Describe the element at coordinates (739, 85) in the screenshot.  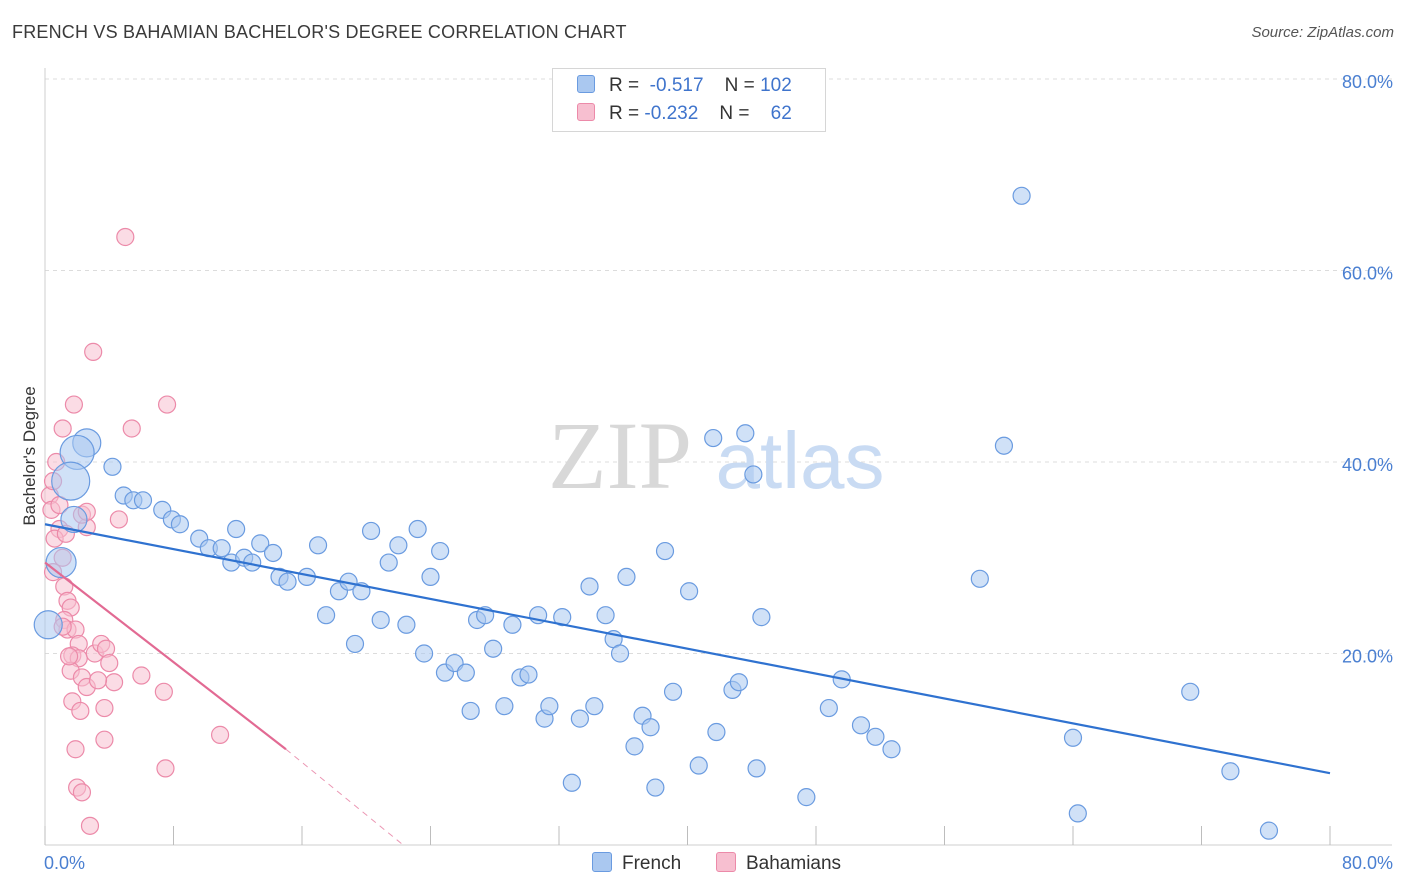
I see `french-n-label: N =` at that location.